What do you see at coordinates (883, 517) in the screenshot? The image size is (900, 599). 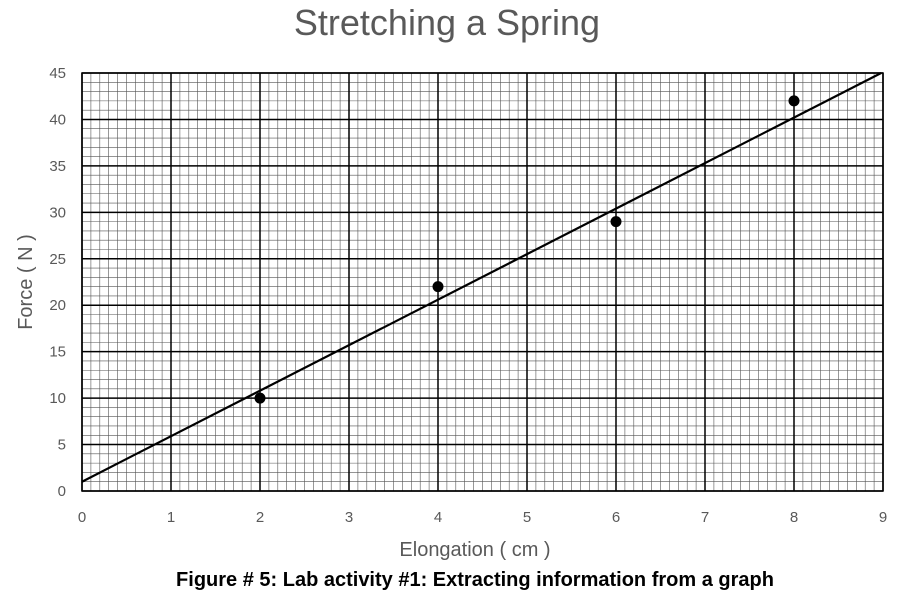 I see `x-tick-label: 9` at bounding box center [883, 517].